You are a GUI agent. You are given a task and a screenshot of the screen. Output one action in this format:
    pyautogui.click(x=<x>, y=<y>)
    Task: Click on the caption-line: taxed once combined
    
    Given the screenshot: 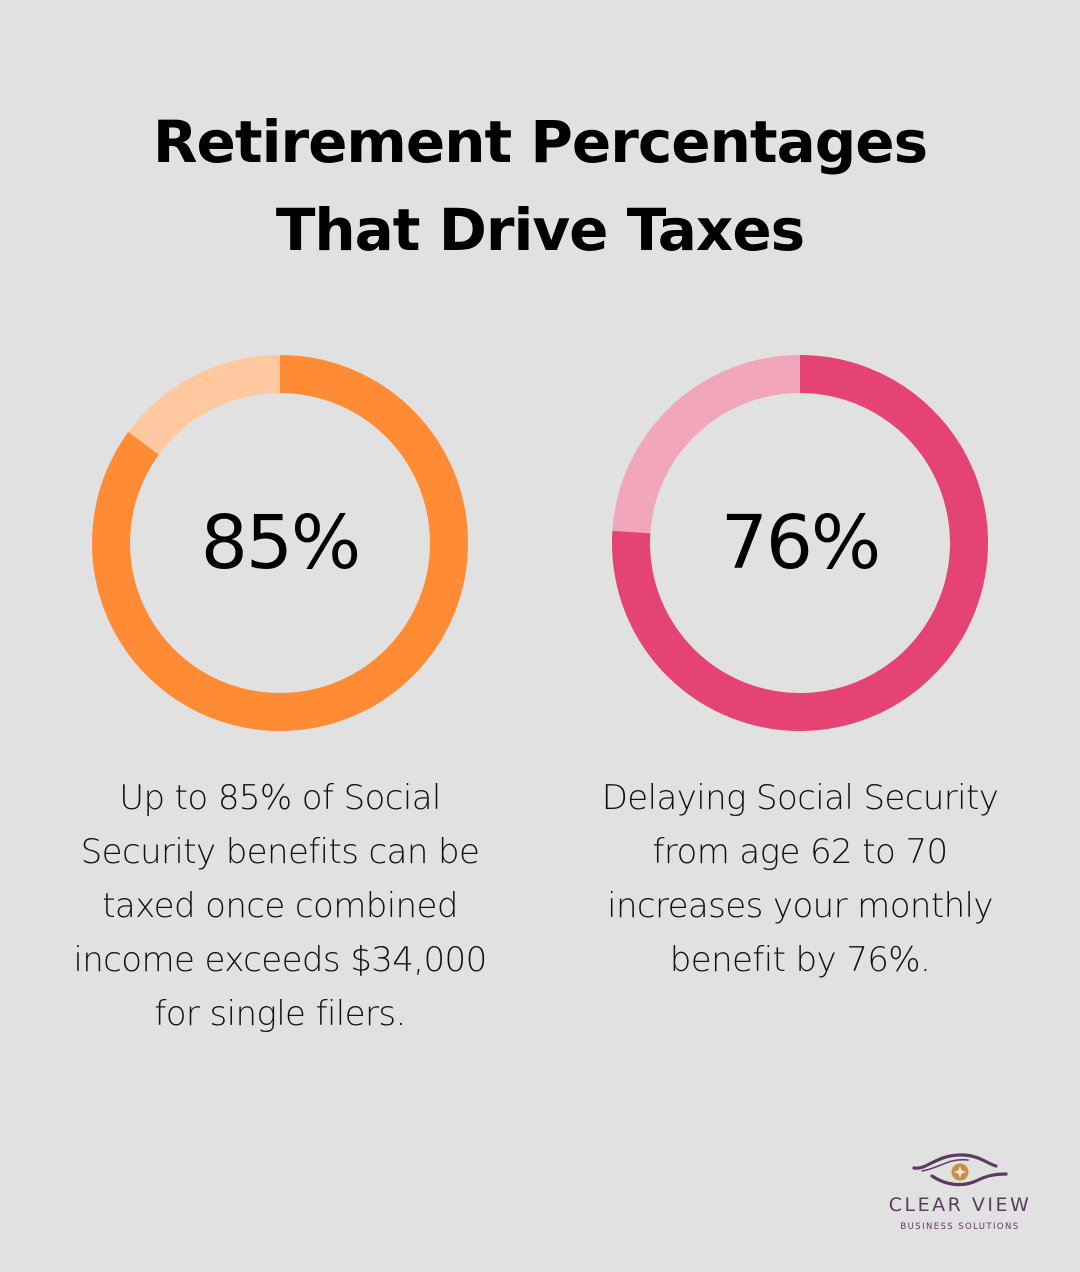 What is the action you would take?
    pyautogui.click(x=280, y=906)
    